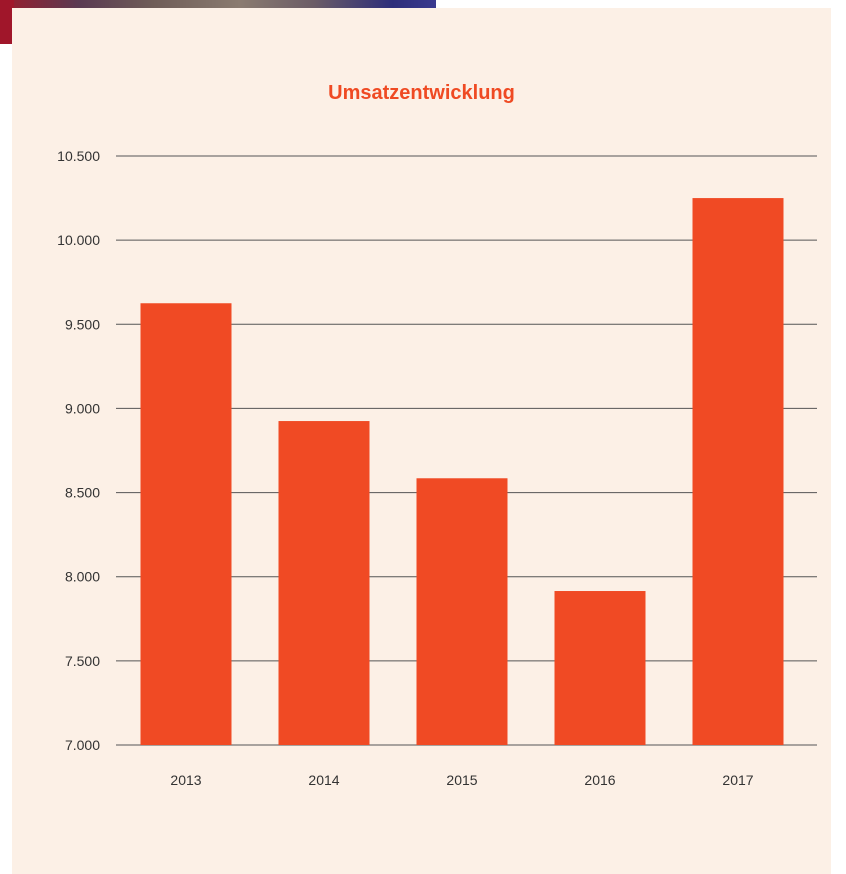  What do you see at coordinates (82, 408) in the screenshot?
I see `y-tick-label: 9.000` at bounding box center [82, 408].